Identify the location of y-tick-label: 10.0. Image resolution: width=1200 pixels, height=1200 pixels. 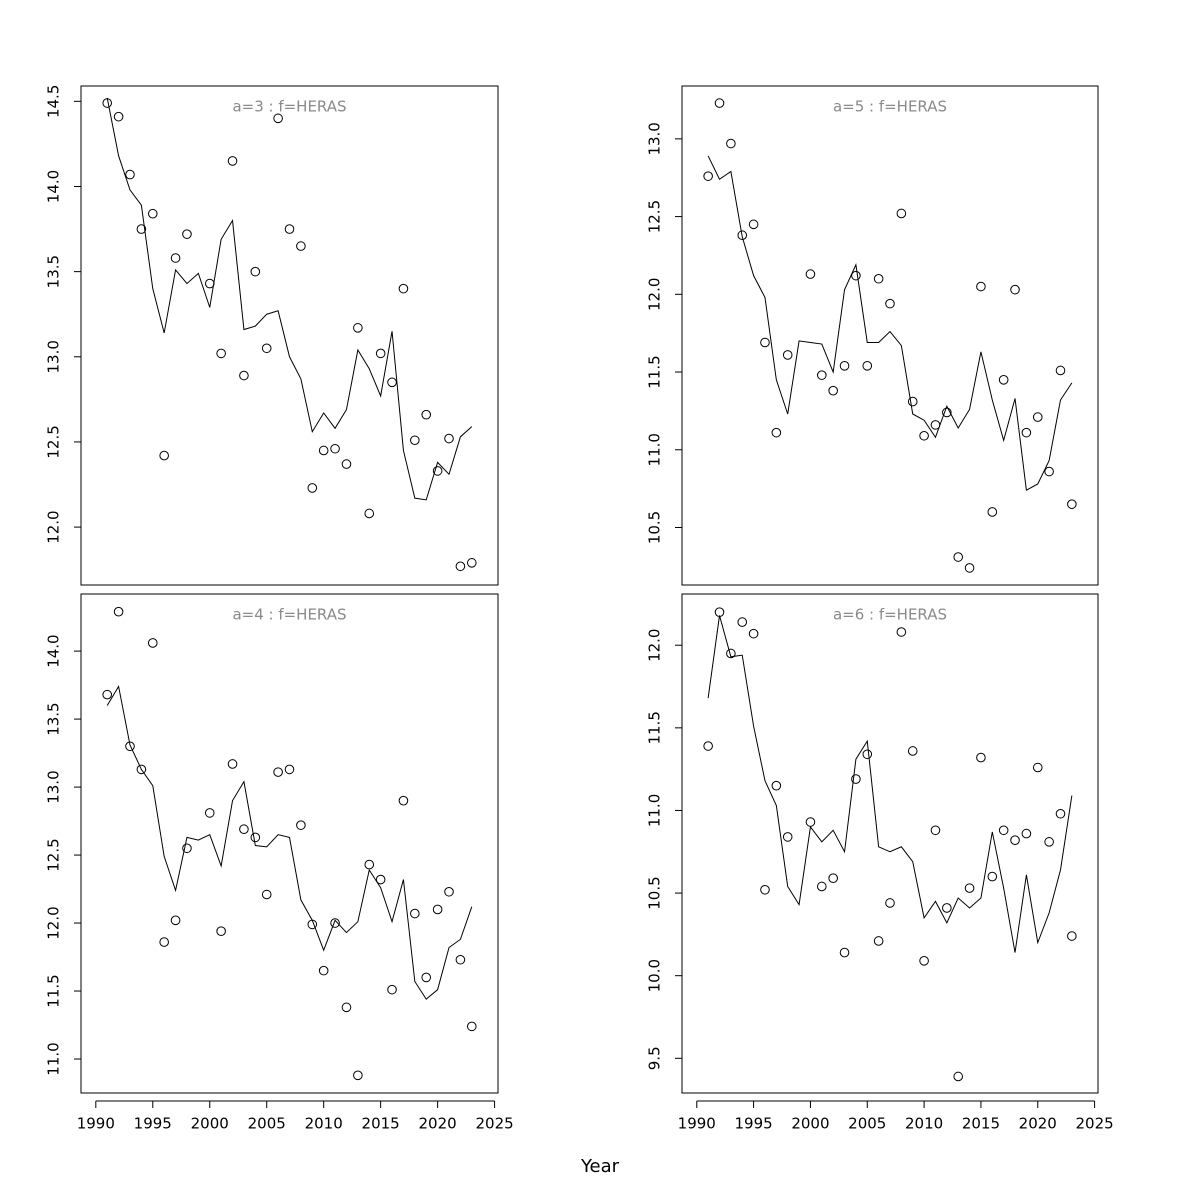
(655, 975).